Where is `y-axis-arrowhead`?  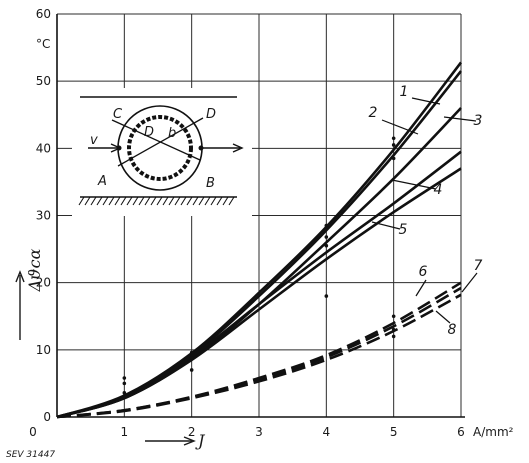 y-axis-arrowhead is located at coordinates (20, 276).